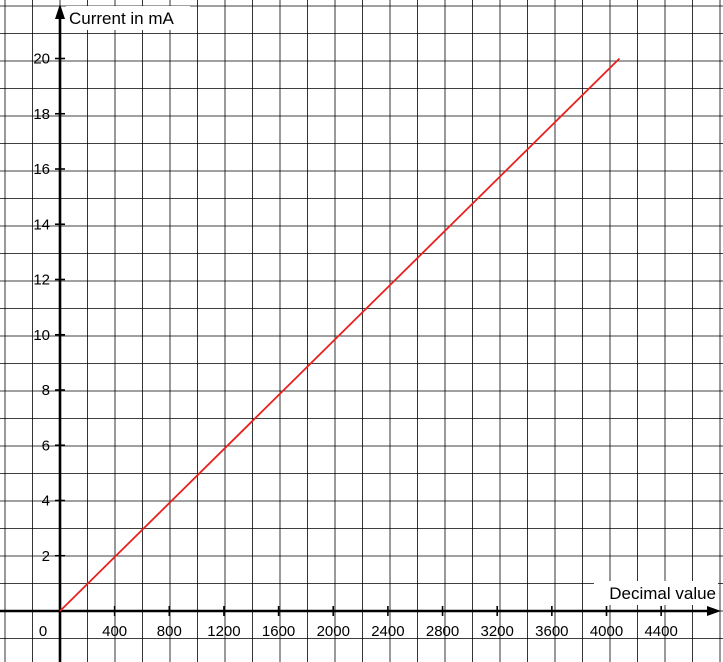 This screenshot has height=662, width=723. Describe the element at coordinates (606, 631) in the screenshot. I see `x-tick-label: 4000` at that location.